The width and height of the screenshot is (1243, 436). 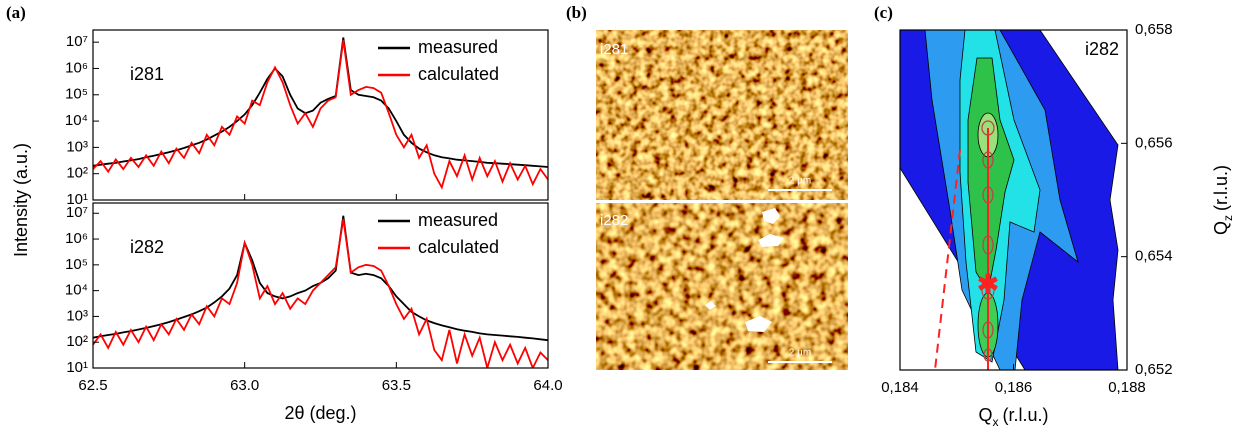 I want to click on x-tick-label: 63.0, so click(x=244, y=385).